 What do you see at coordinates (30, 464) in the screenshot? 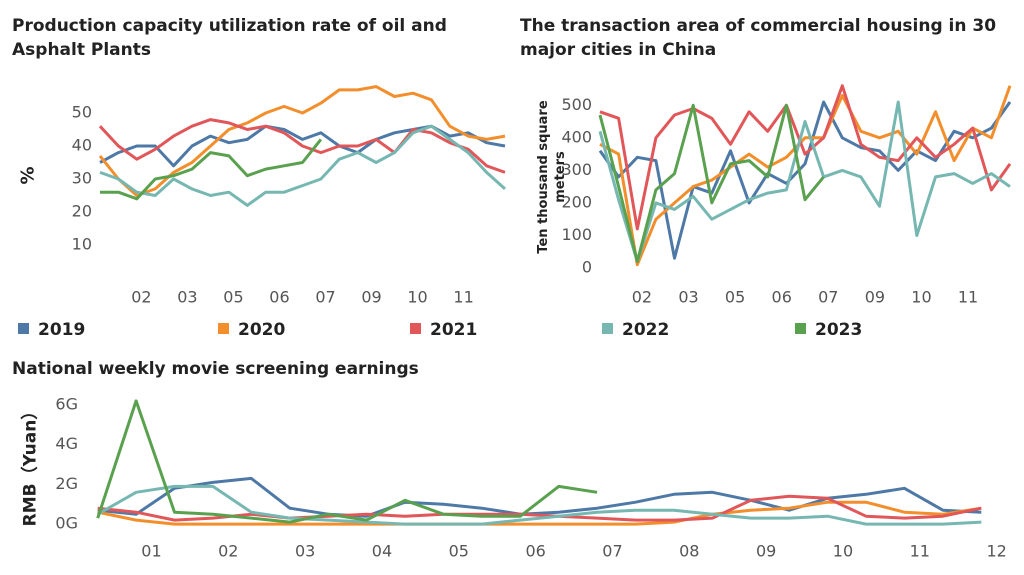
I see `y-axis-label: RMB（Yuan）` at bounding box center [30, 464].